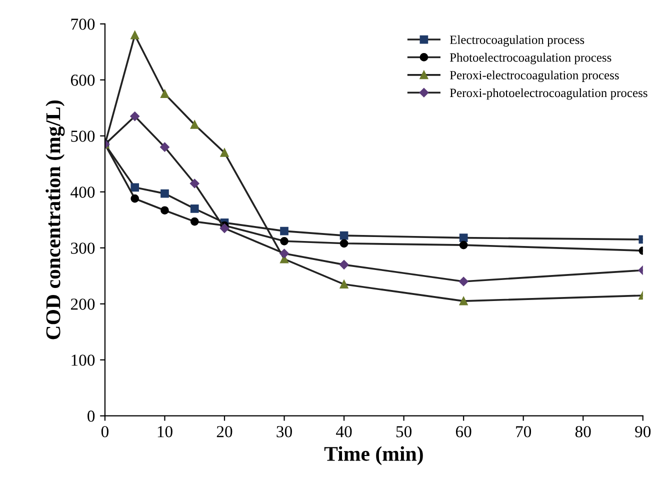  What do you see at coordinates (55, 220) in the screenshot?
I see `y-axis-title: COD concentration (mg/L)` at bounding box center [55, 220].